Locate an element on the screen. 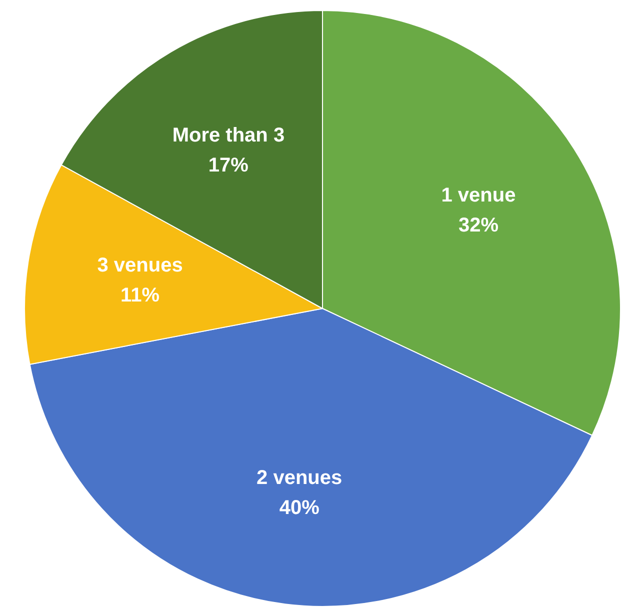  slice-label: More than 3 is located at coordinates (228, 135).